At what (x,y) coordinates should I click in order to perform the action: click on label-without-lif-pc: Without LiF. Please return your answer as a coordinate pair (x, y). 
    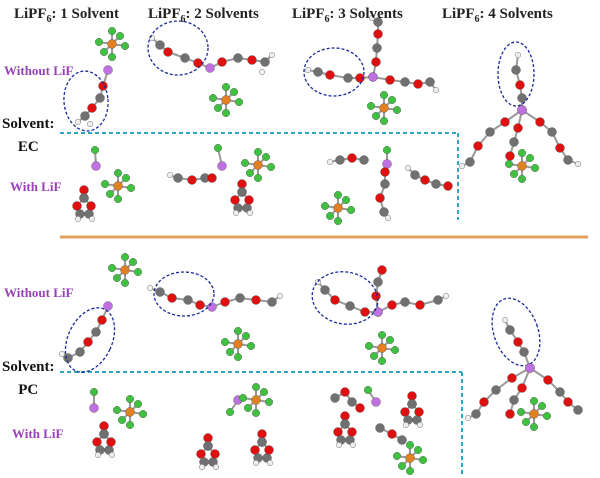
    Looking at the image, I should click on (39, 292).